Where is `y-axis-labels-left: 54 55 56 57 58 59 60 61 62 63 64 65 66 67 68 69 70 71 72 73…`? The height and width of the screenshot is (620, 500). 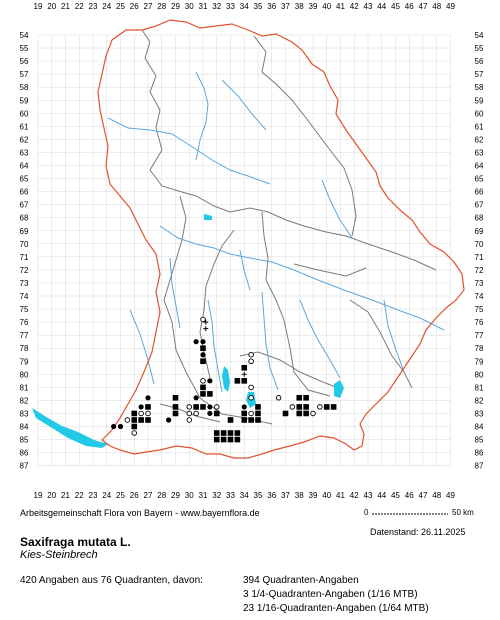
y-axis-labels-left: 54 55 56 57 58 59 60 61 62 63 64 65 66 67 68 69 70 71 72 73… is located at coordinates (24, 251).